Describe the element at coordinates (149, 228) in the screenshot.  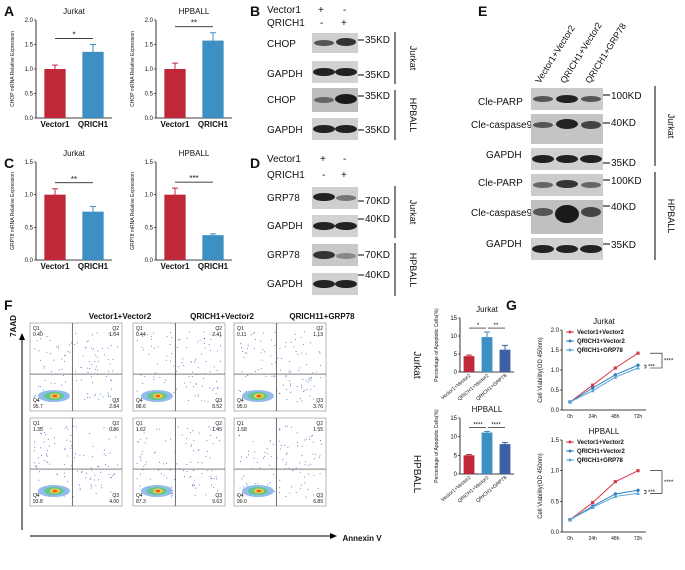
I see `y-tick-label: 0.5` at that location.